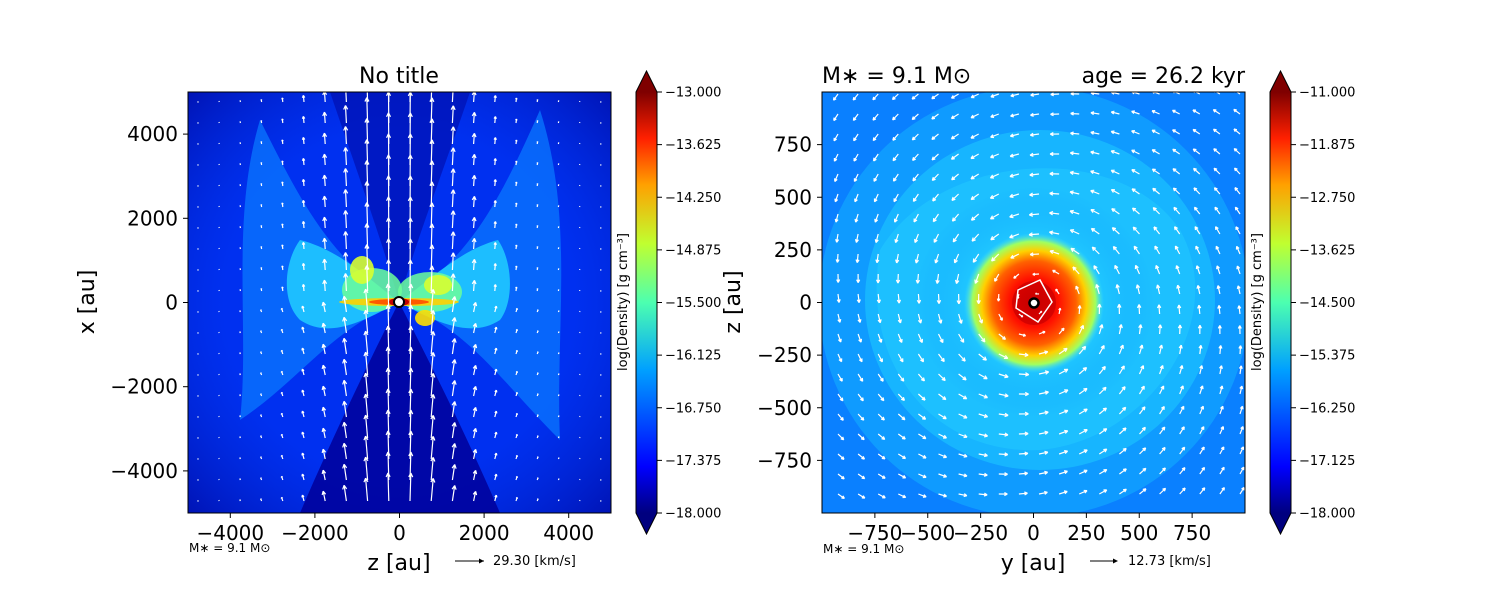  I want to click on right-colorbar-tick-label: −15.375, so click(1327, 356).